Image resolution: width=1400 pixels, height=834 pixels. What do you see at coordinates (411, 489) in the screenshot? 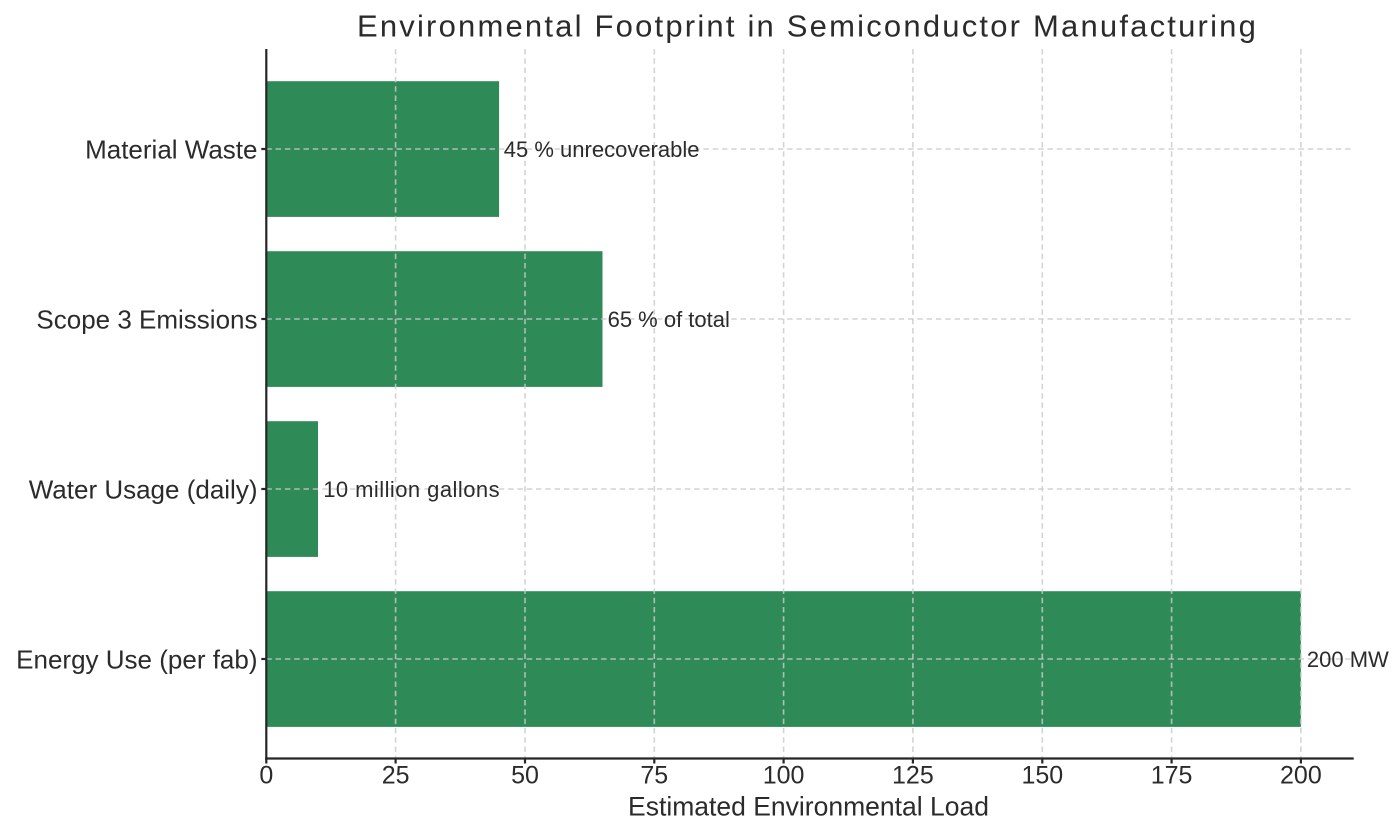
I see `svg-text: 10 million gallons` at bounding box center [411, 489].